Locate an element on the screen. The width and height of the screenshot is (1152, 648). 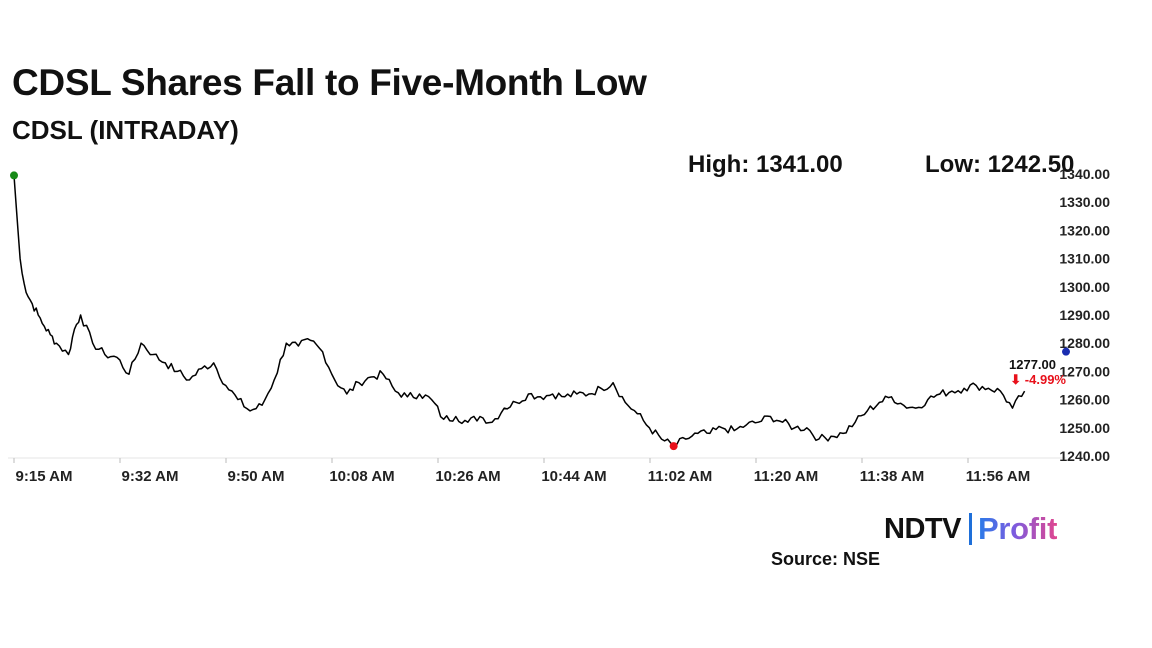
x-tick-label: 9:15 AM is located at coordinates (44, 476).